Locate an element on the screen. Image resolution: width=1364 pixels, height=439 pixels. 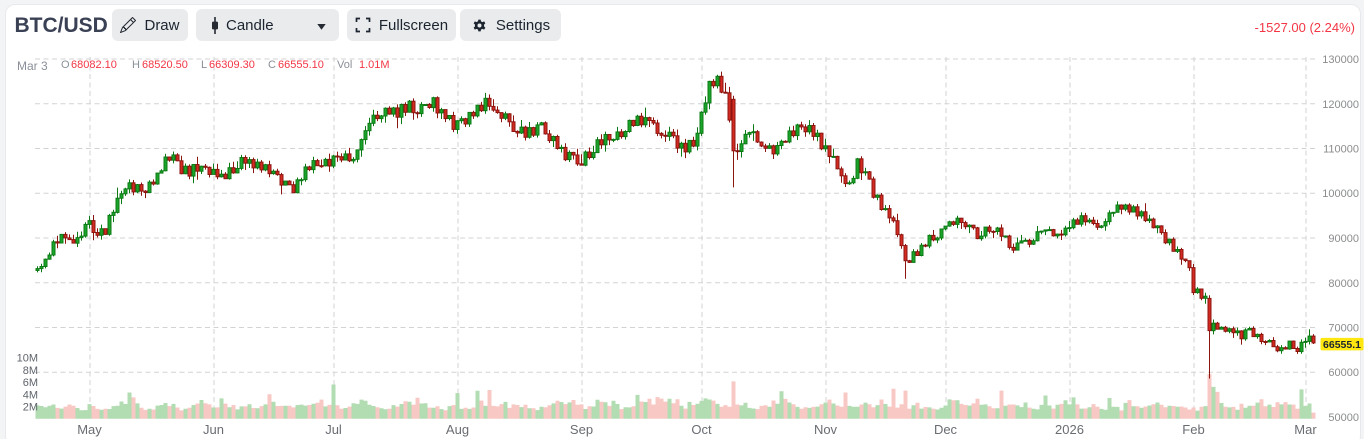
svg-text: Nov is located at coordinates (826, 429).